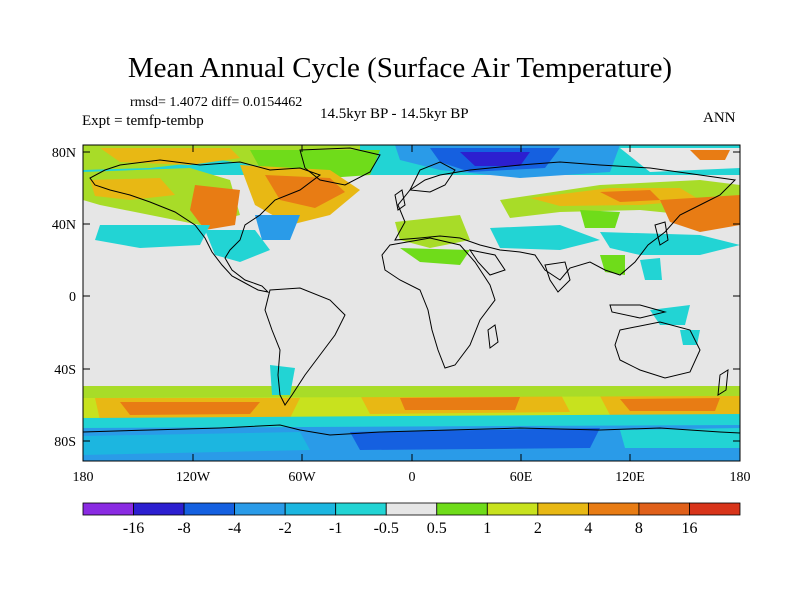 The image size is (800, 600). I want to click on north-america-anomaly, so click(221, 213).